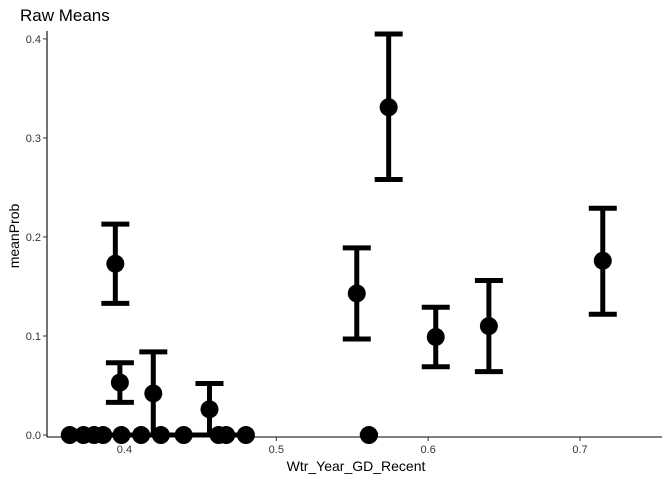 The image size is (672, 480). I want to click on x-tick-label: 0.7, so click(579, 450).